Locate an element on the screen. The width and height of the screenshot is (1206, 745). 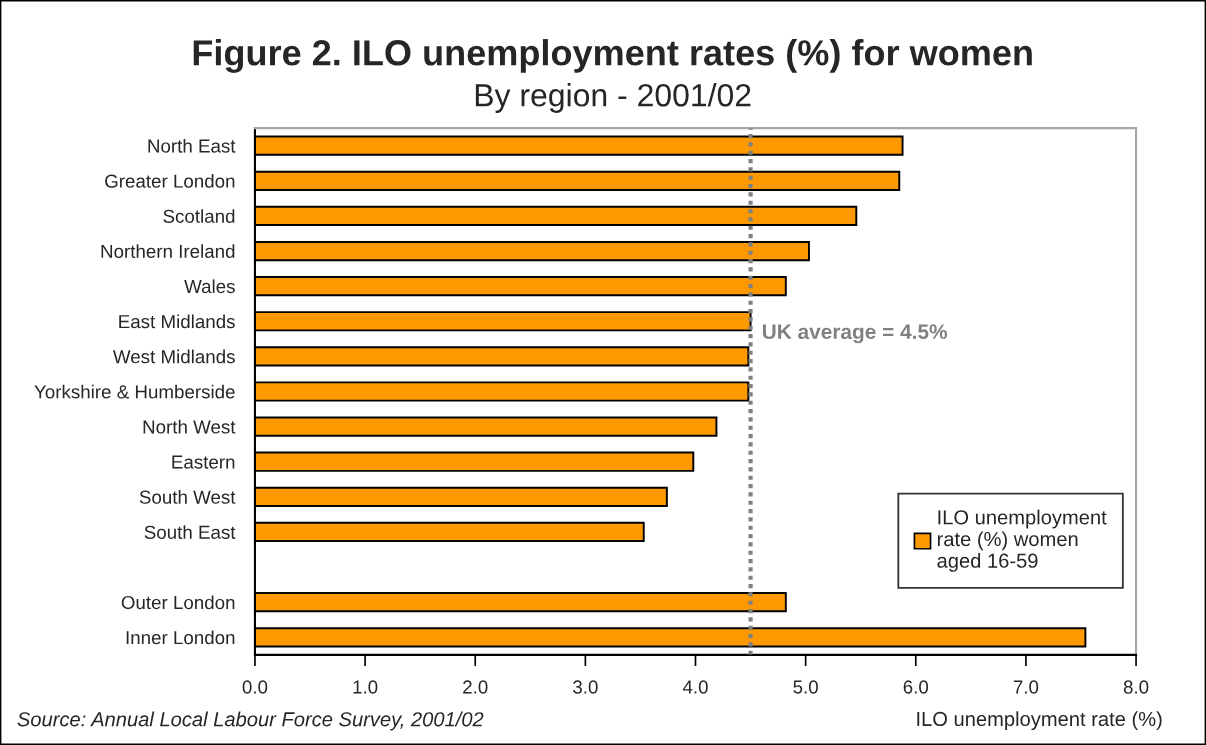
y-tick-label: South East is located at coordinates (190, 532).